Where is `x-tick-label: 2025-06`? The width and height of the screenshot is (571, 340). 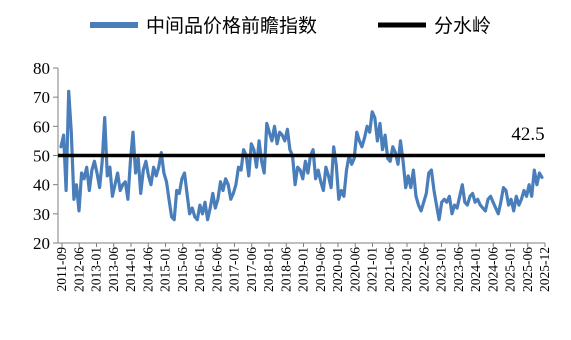 x-tick-label: 2025-06 is located at coordinates (527, 269).